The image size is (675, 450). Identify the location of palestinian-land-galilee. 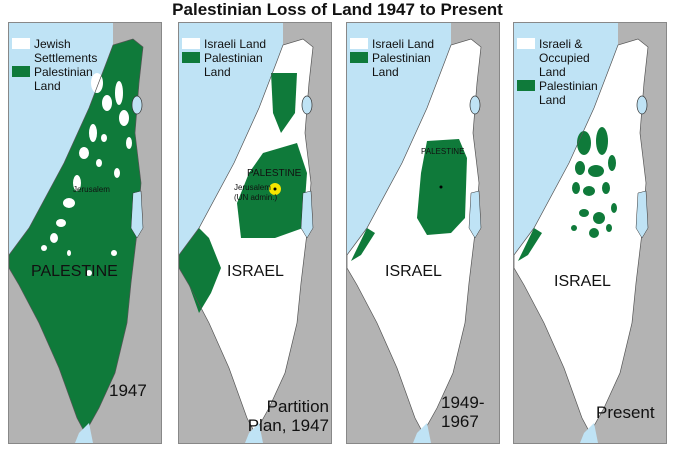
(284, 103).